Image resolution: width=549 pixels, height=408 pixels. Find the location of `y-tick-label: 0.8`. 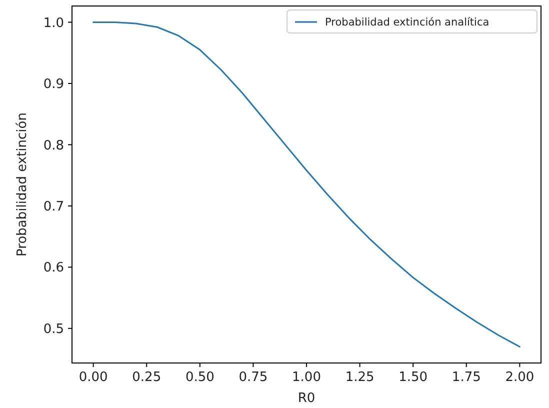

y-tick-label: 0.8 is located at coordinates (53, 146).